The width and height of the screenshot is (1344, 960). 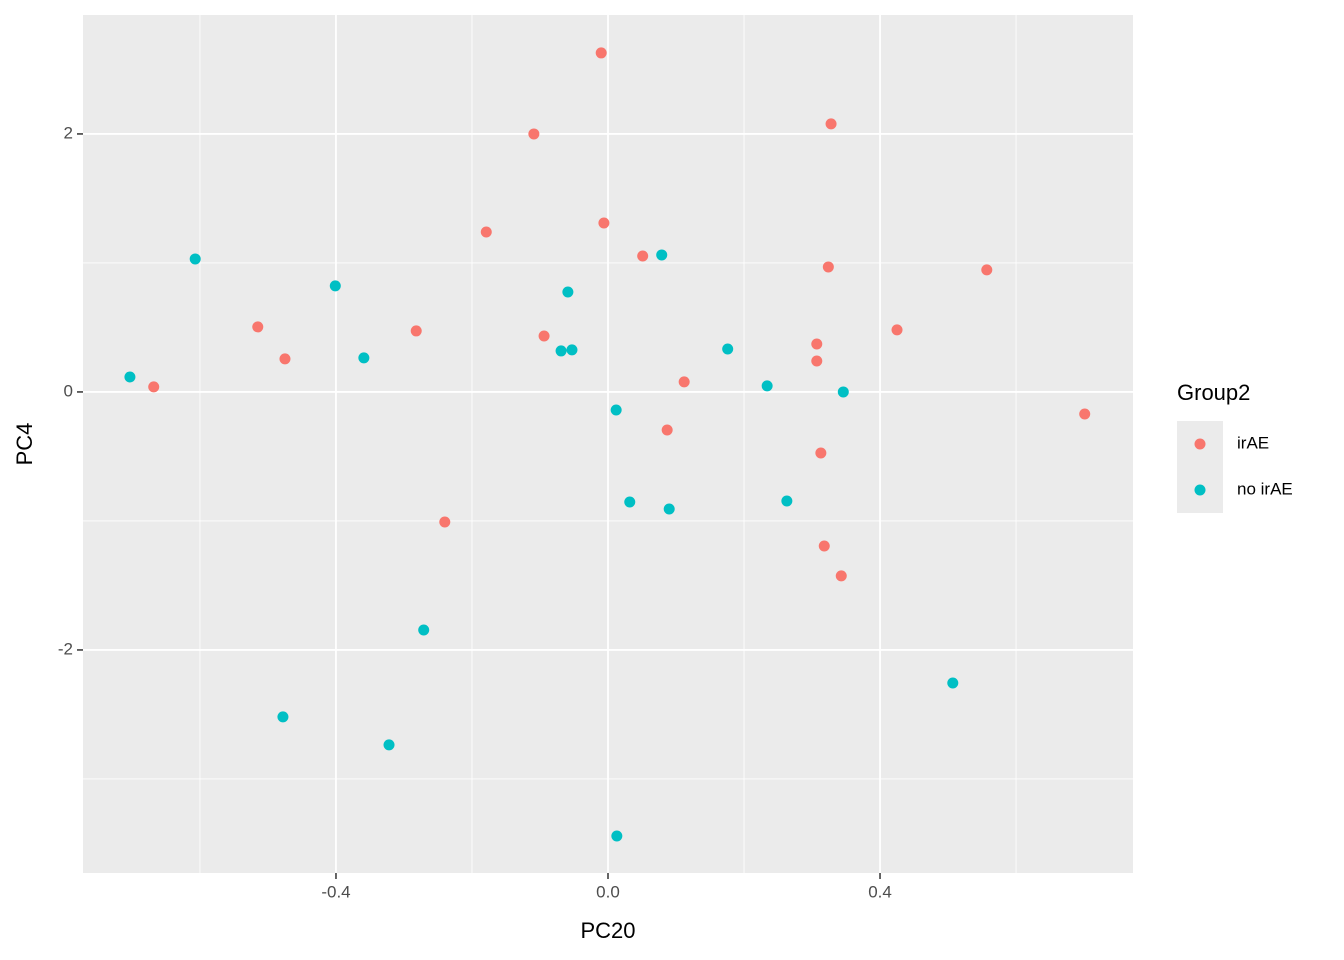 What do you see at coordinates (68, 132) in the screenshot?
I see `y-tick-label: 2` at bounding box center [68, 132].